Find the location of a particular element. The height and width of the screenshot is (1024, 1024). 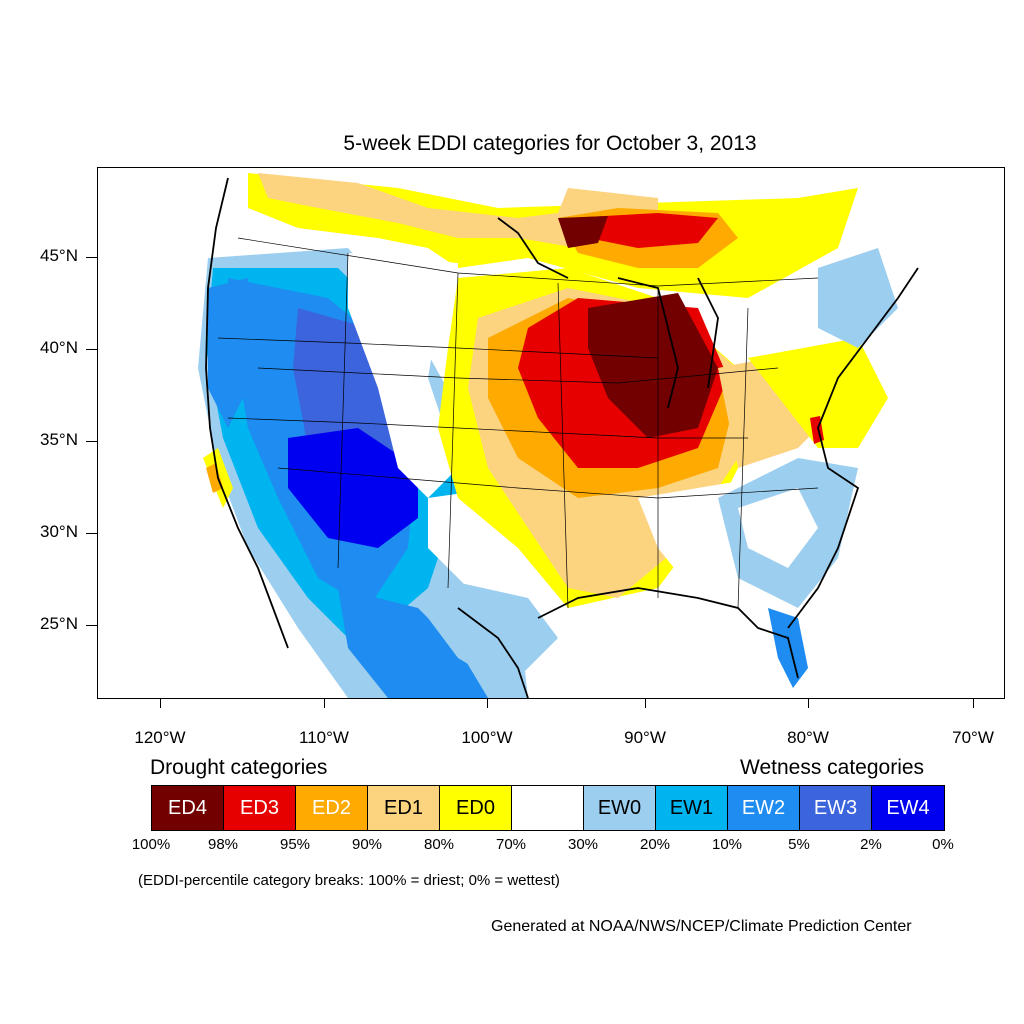

legend-box-ed1: ED1 is located at coordinates (404, 808).